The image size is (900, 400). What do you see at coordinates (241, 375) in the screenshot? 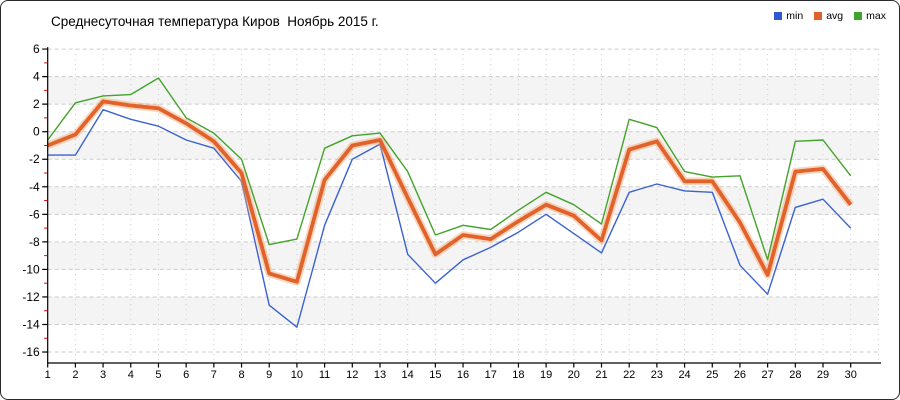
I see `x-tick-label: 8` at bounding box center [241, 375].